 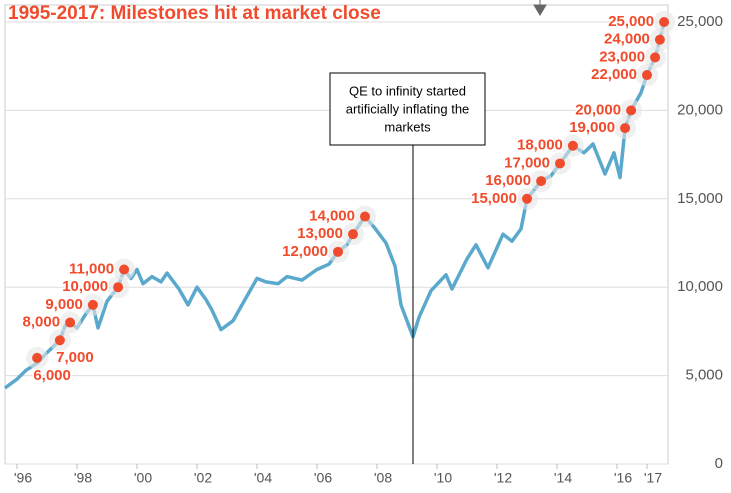 What do you see at coordinates (503, 478) in the screenshot?
I see `x-tick-label: '12` at bounding box center [503, 478].